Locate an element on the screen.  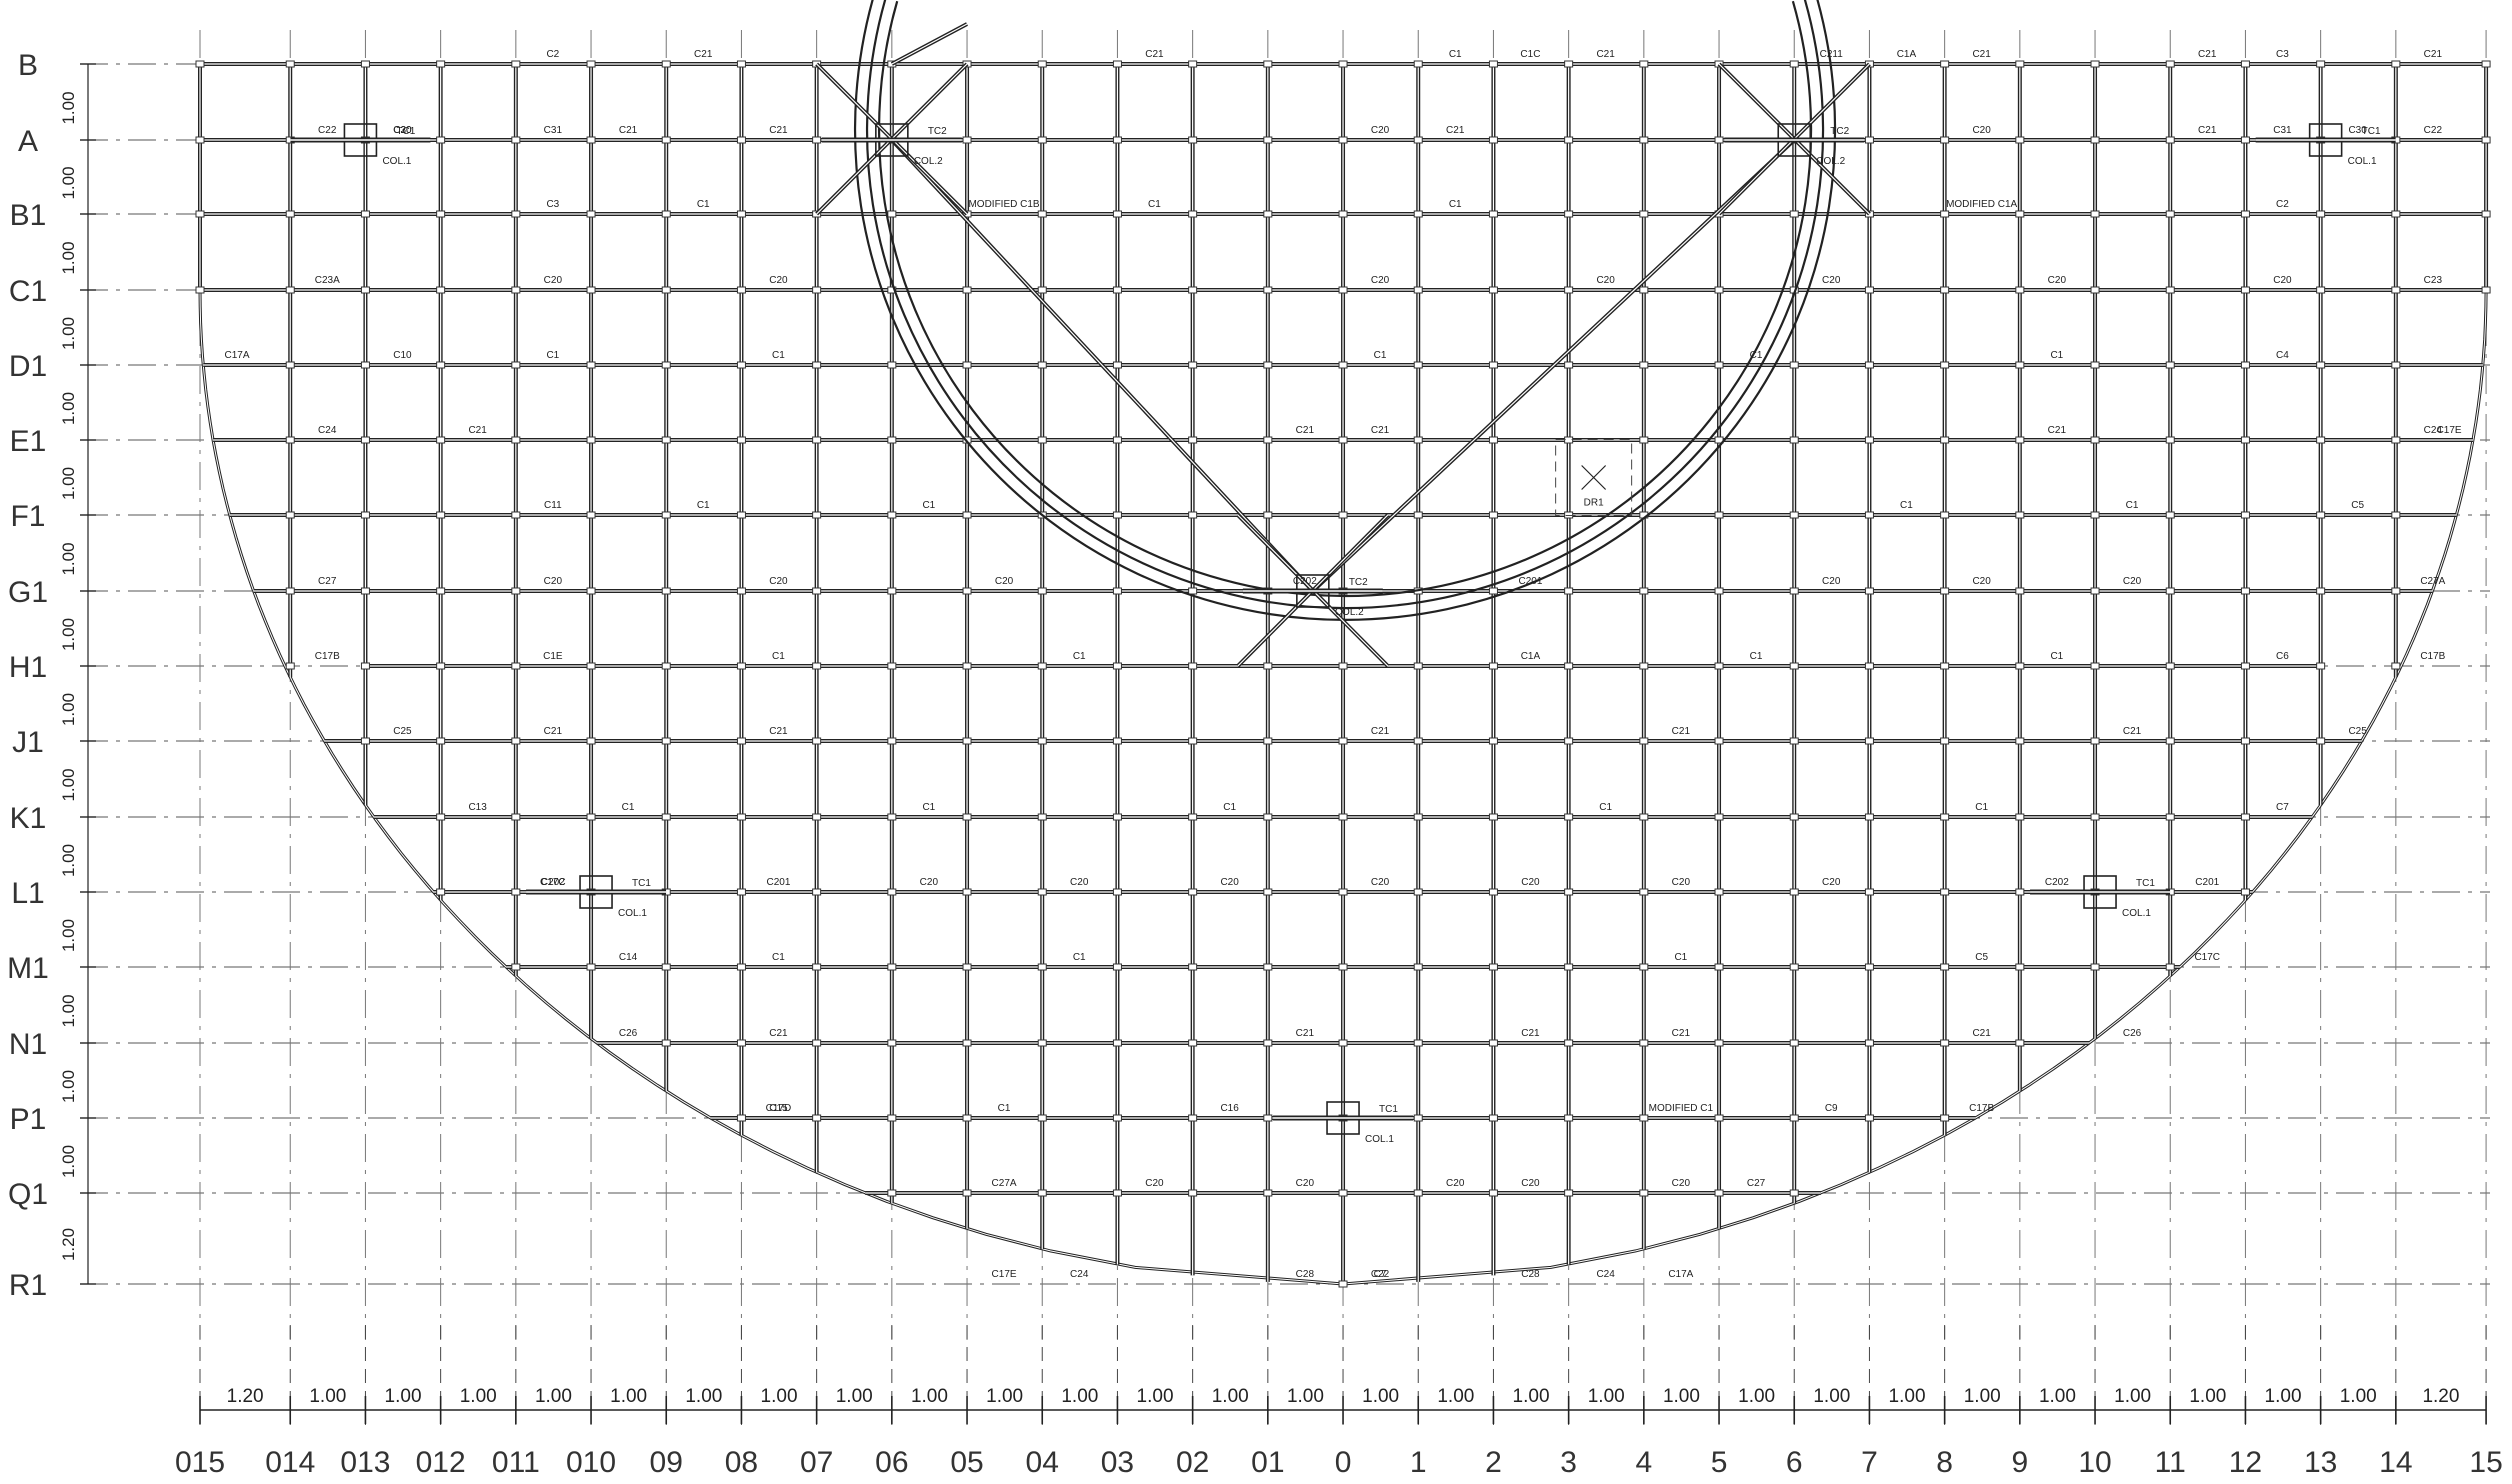
column-label-10: 10 is located at coordinates (2094, 1462).